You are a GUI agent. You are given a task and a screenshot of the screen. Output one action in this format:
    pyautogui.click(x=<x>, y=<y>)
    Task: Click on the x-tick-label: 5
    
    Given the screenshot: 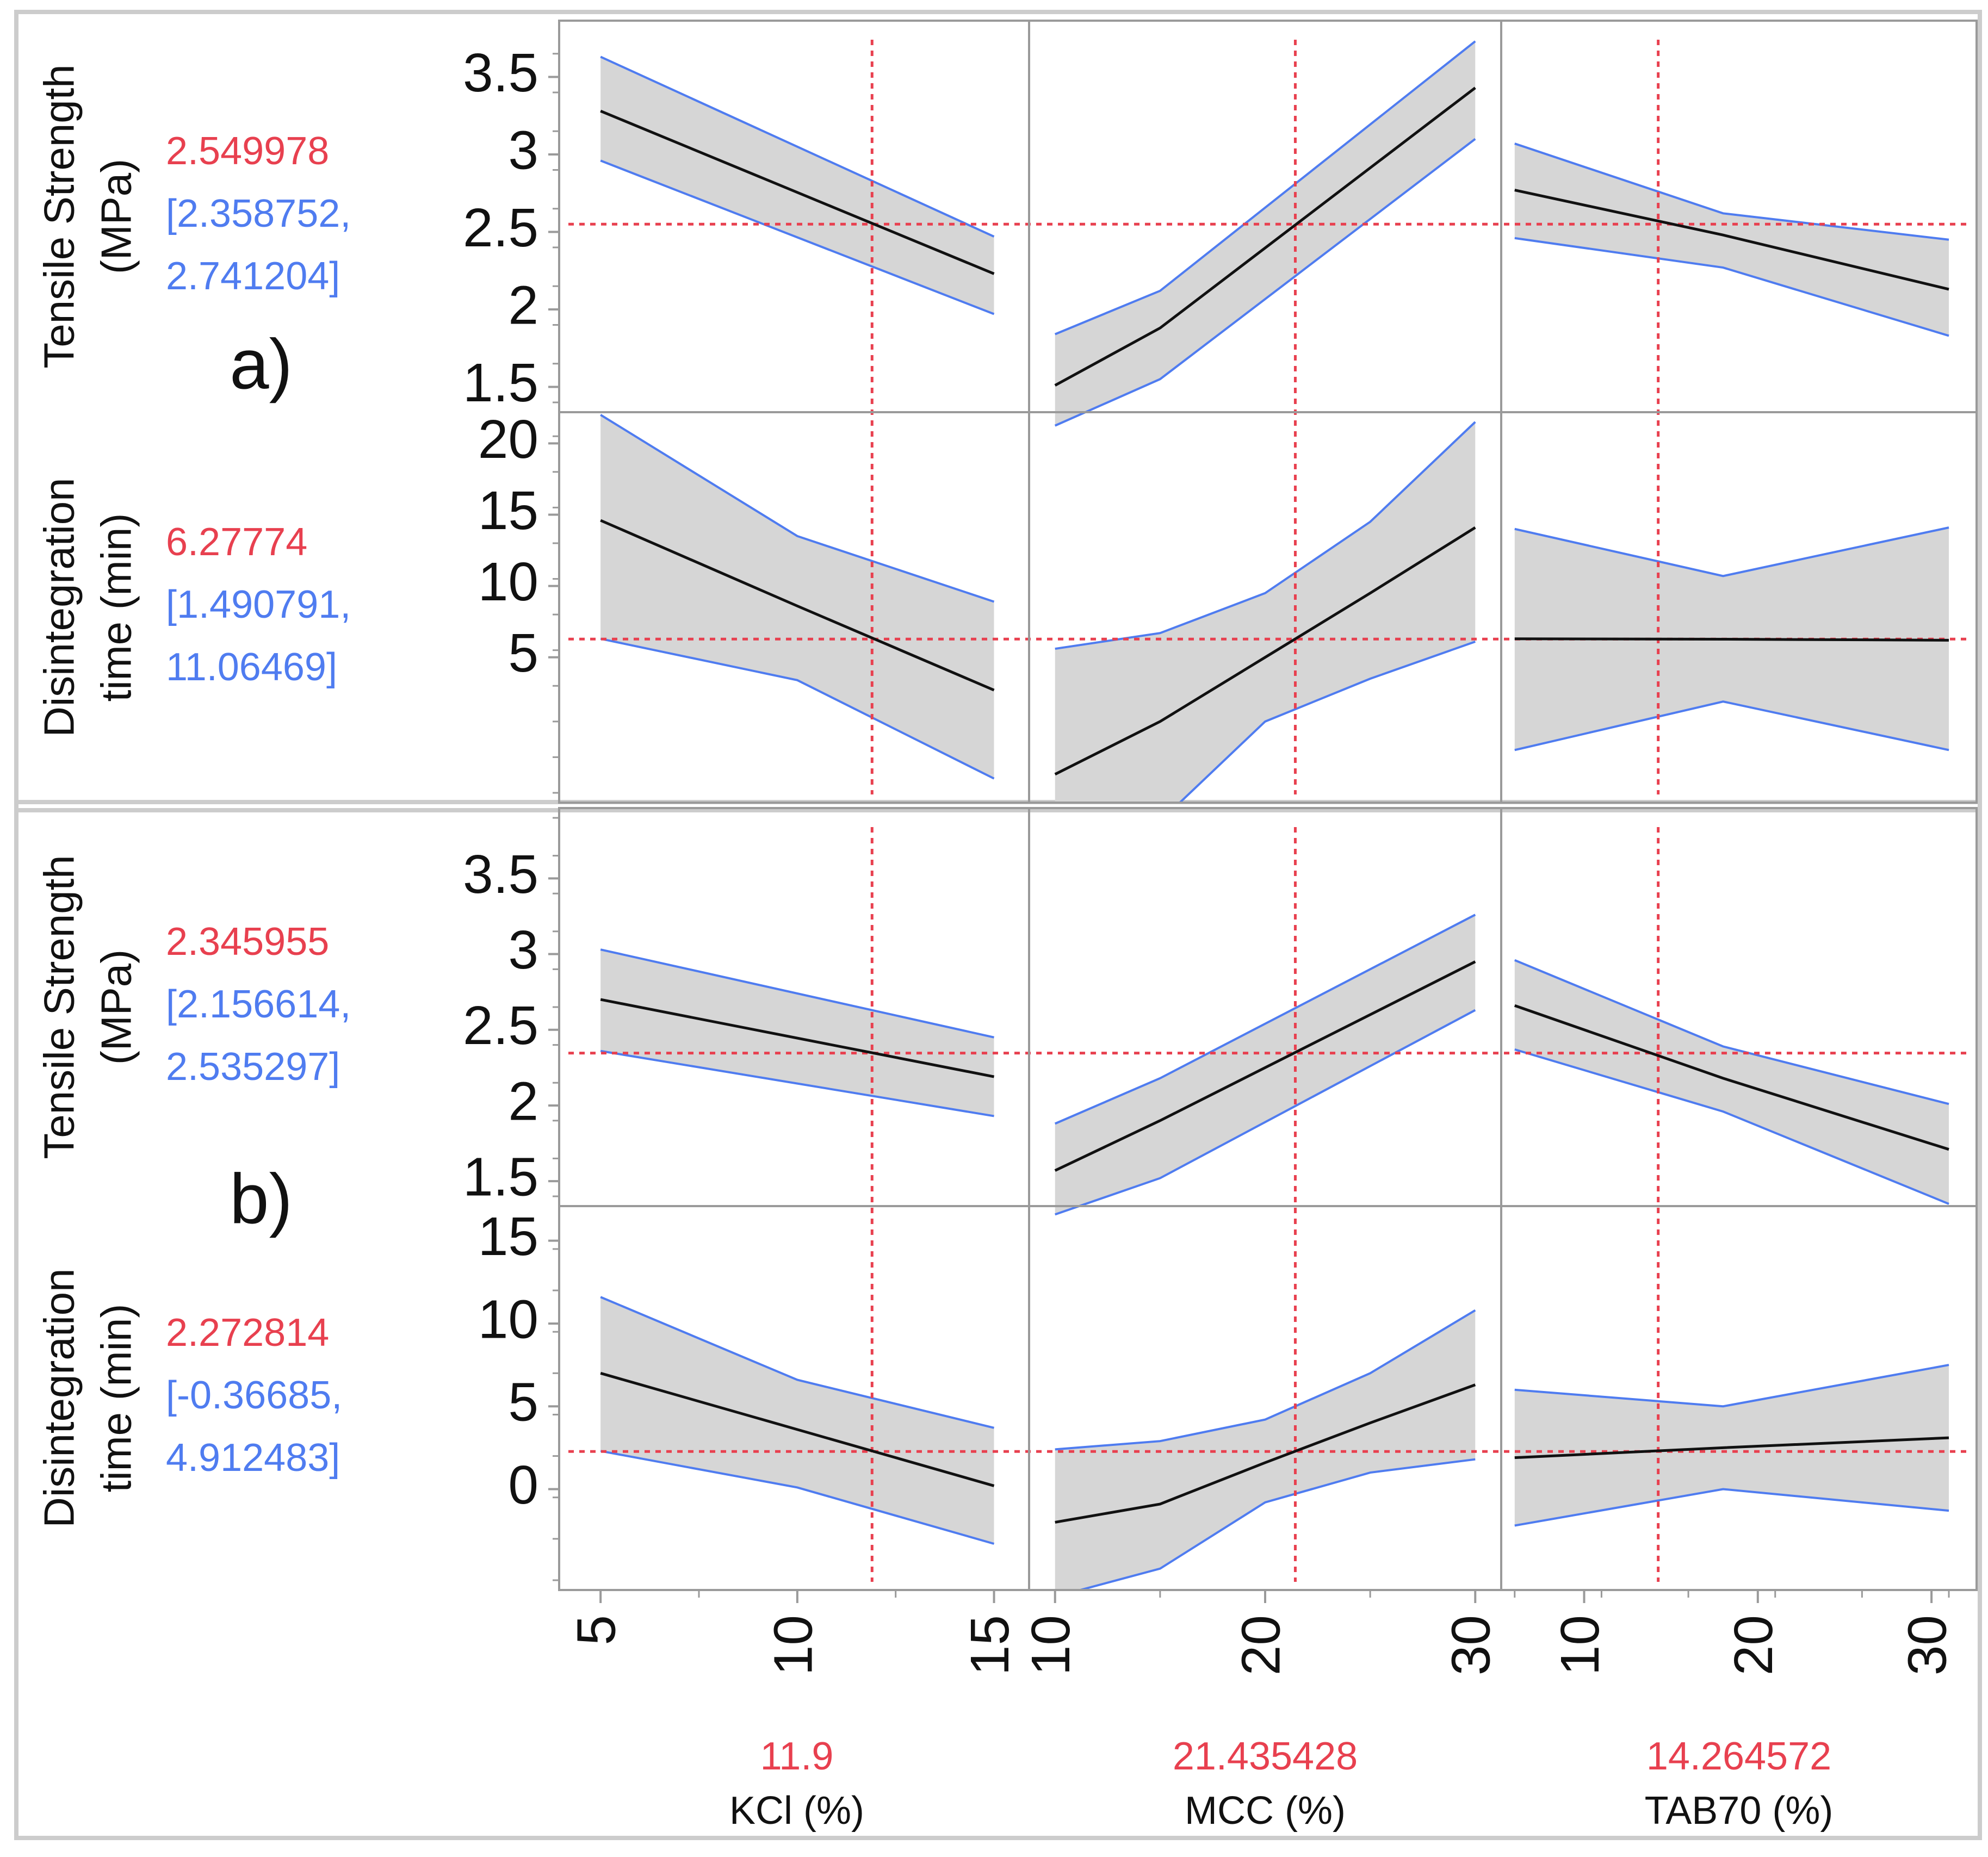 What is the action you would take?
    pyautogui.click(x=596, y=1630)
    